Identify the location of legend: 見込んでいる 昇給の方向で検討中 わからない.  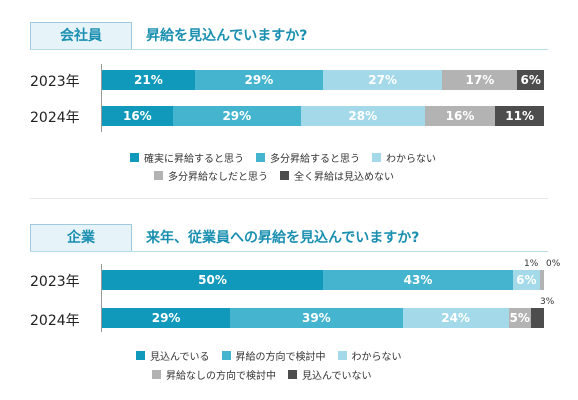
(269, 355).